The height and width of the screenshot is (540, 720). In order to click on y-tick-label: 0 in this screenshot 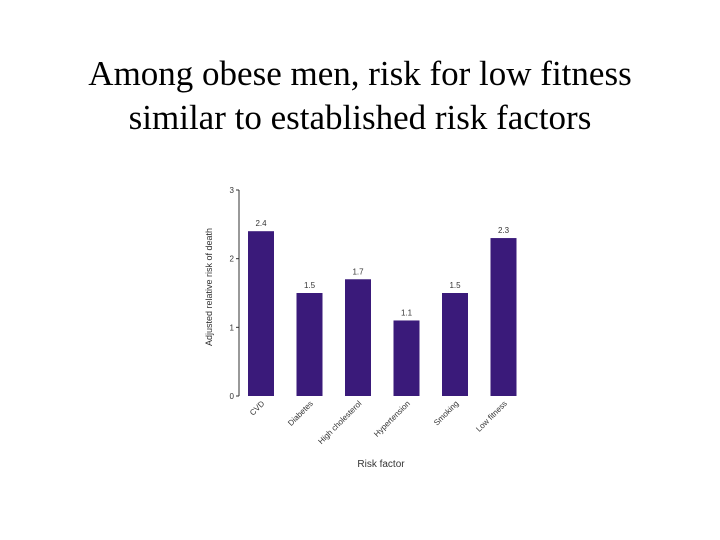, I will do `click(232, 396)`.